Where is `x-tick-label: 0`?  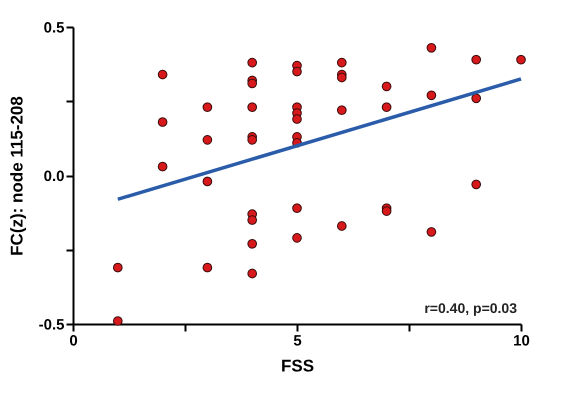
x-tick-label: 0 is located at coordinates (73, 341).